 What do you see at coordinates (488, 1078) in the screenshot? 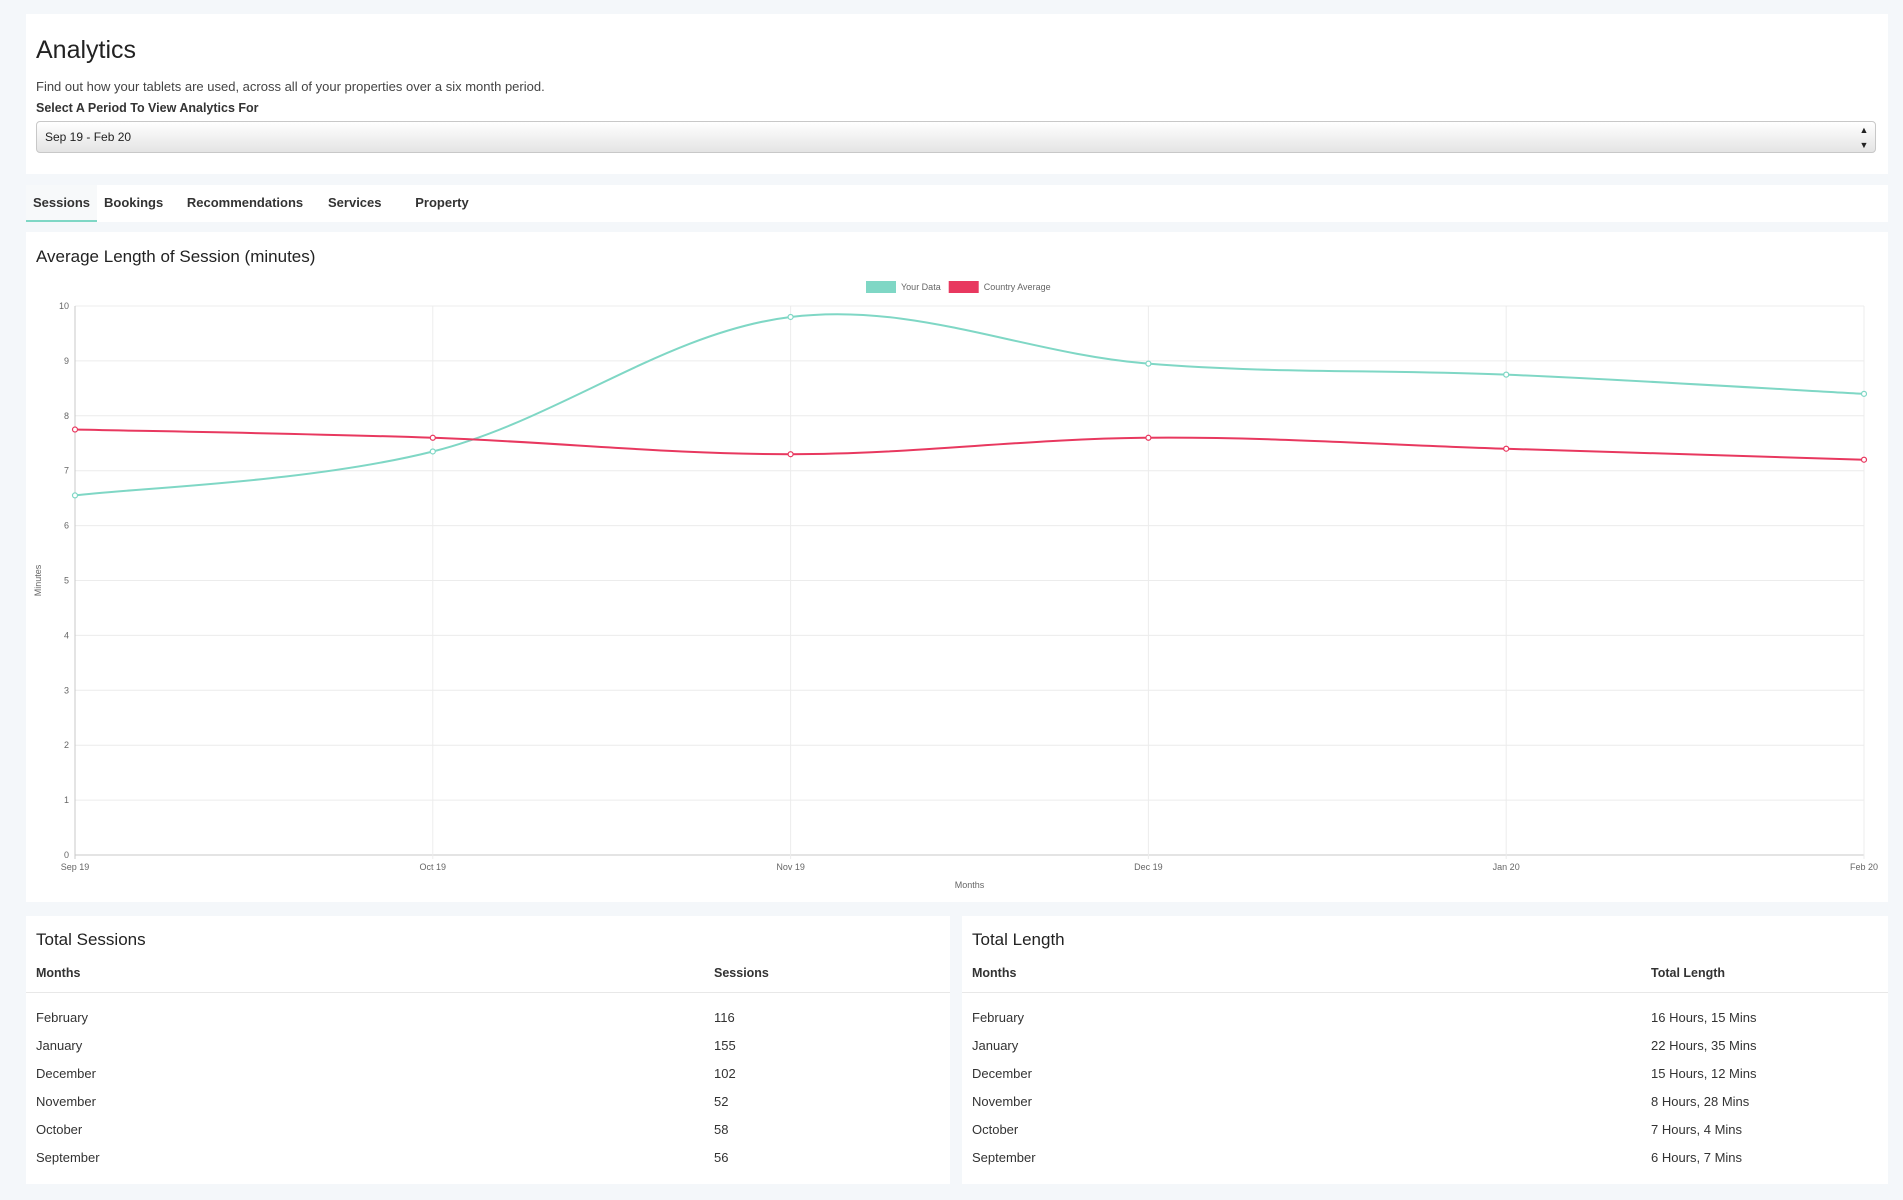
I see `table-row: December 102` at bounding box center [488, 1078].